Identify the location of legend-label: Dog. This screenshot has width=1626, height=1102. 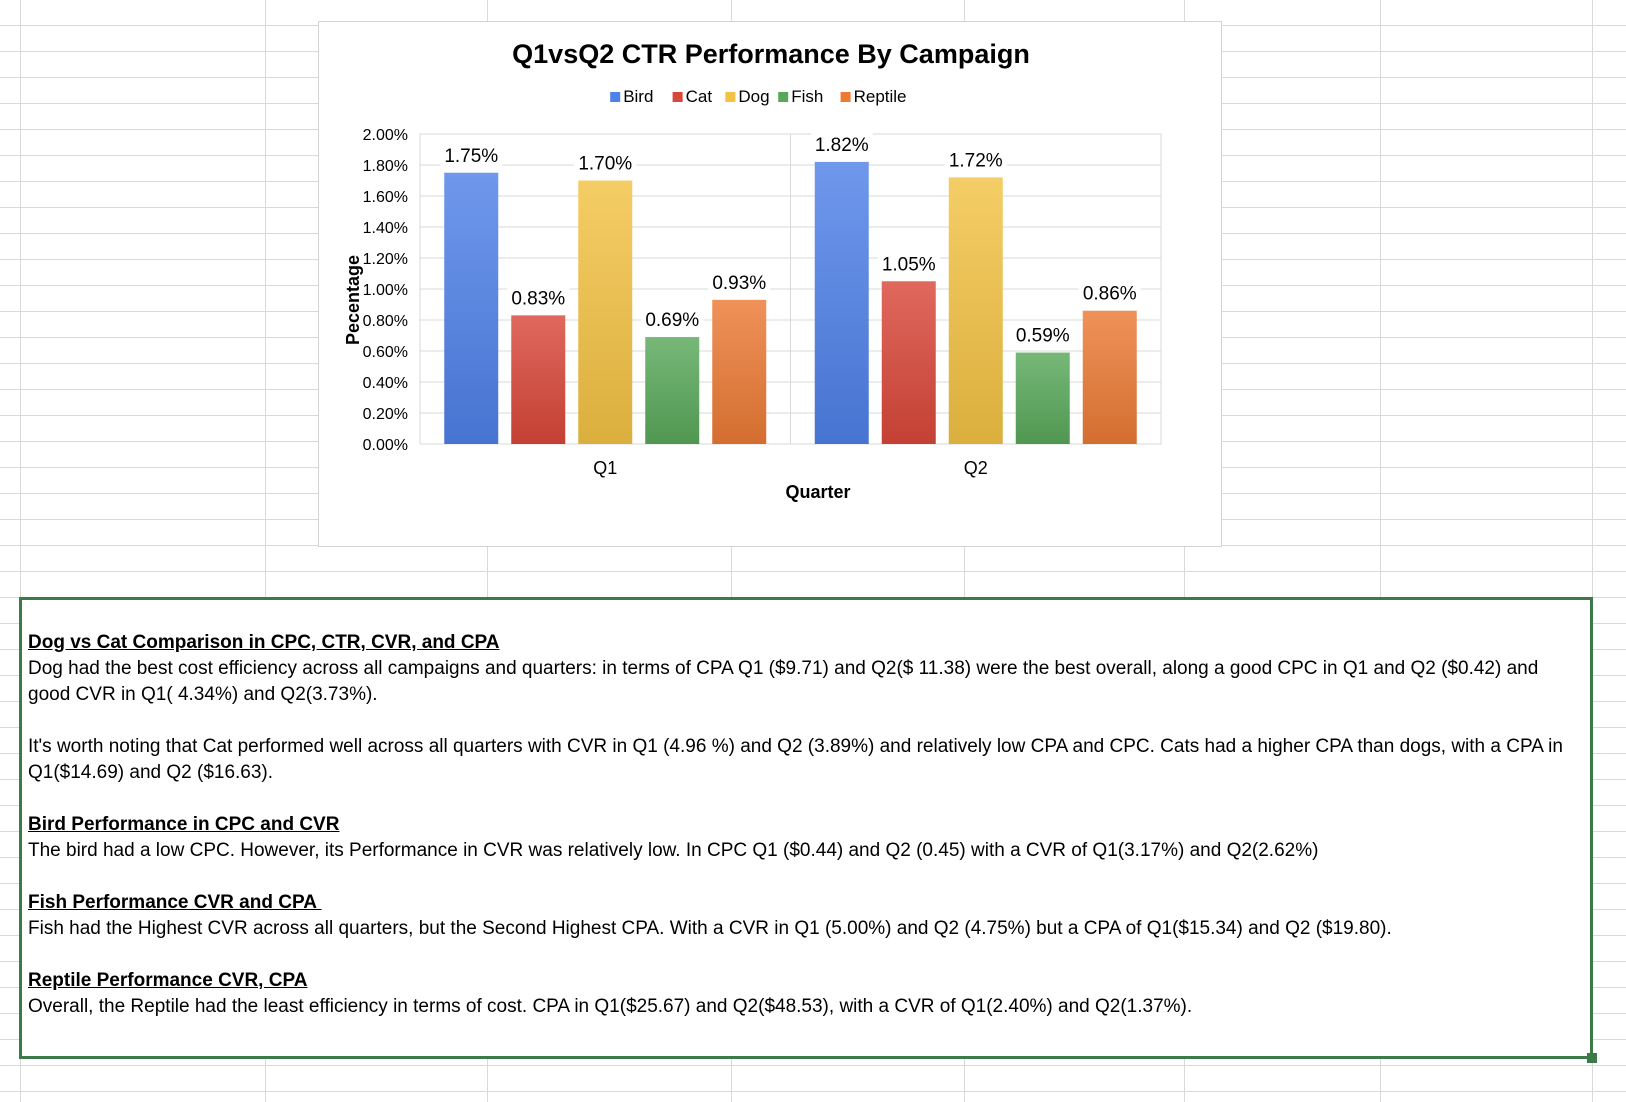
(753, 96).